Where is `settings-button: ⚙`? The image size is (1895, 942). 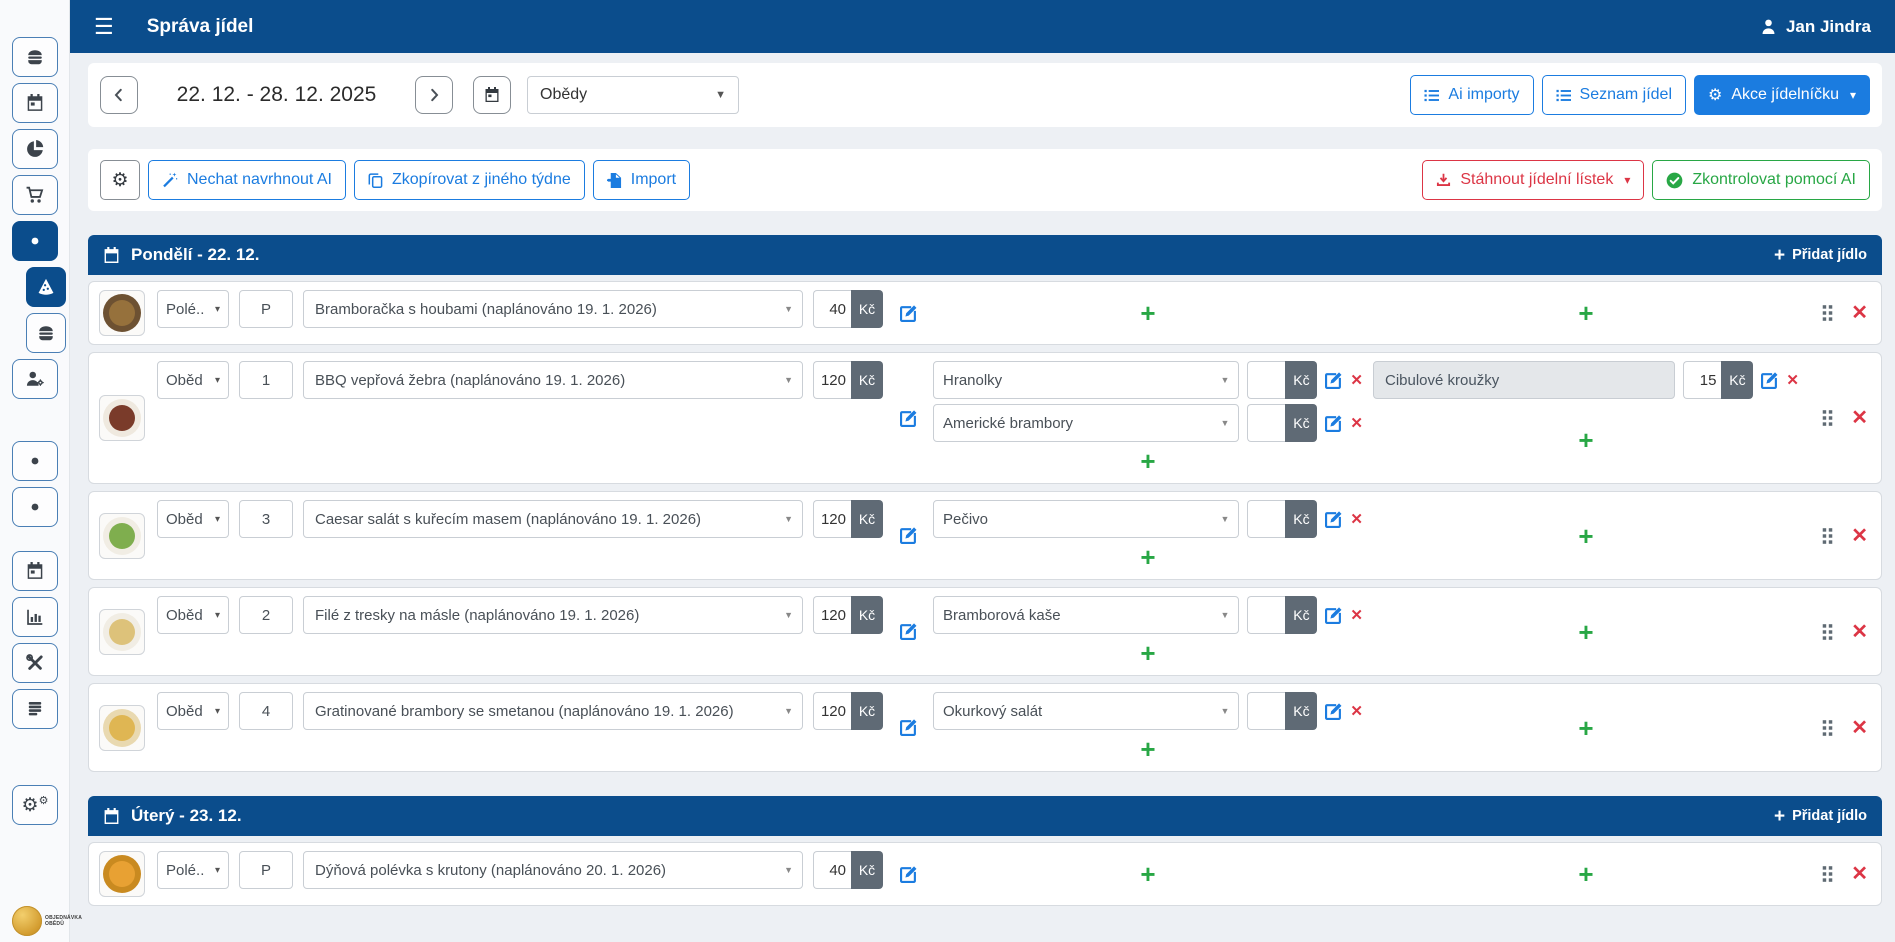
settings-button: ⚙ is located at coordinates (120, 180).